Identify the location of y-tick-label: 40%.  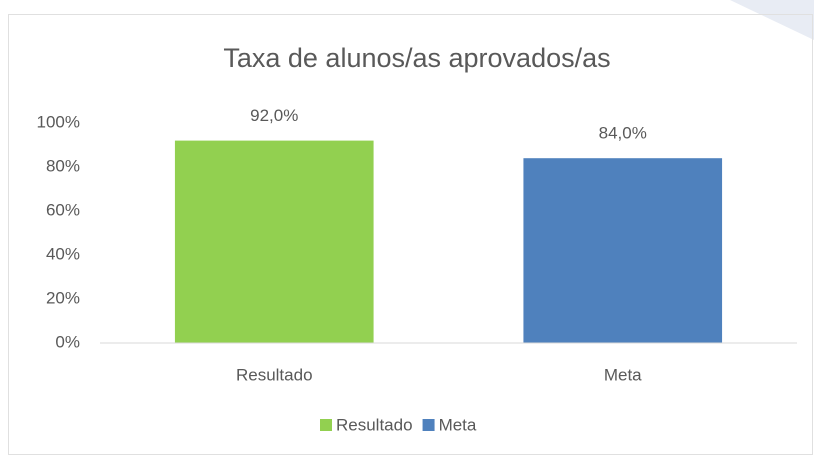
(63, 253).